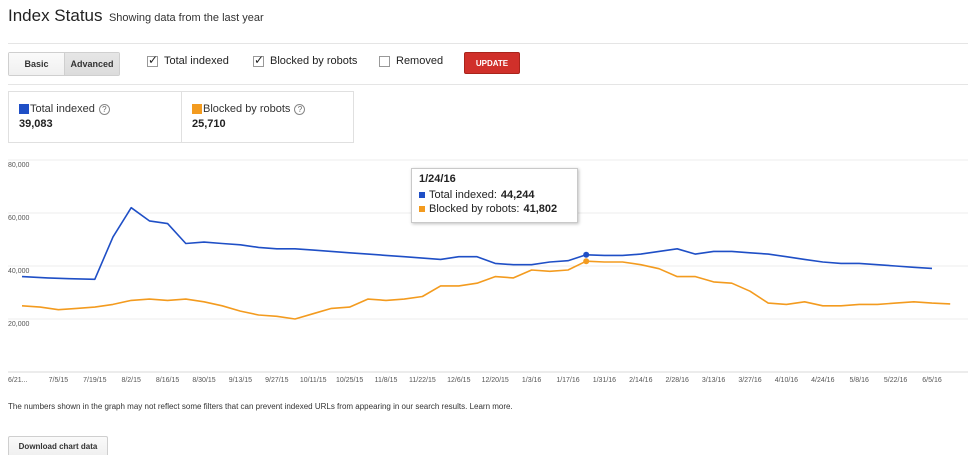 The image size is (975, 455). I want to click on x-tick-label: 10/11/15, so click(313, 380).